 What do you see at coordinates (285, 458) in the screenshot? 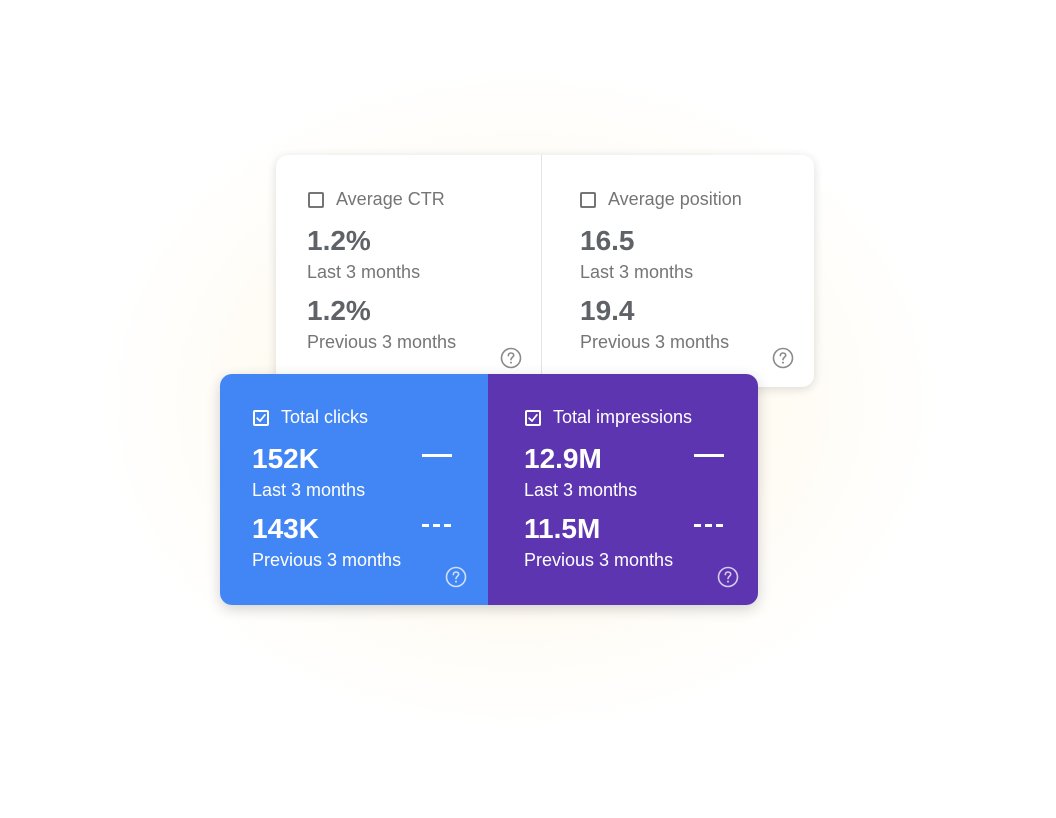
I see `metric-current-value: 152K` at bounding box center [285, 458].